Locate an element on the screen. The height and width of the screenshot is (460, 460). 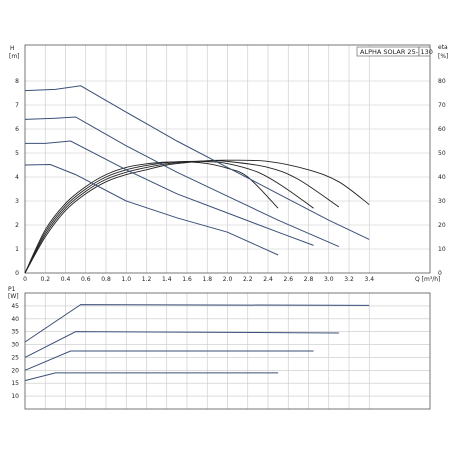
eta-y-ticks: 0 10 20 30 40 50 60 70 80 is located at coordinates (442, 177).